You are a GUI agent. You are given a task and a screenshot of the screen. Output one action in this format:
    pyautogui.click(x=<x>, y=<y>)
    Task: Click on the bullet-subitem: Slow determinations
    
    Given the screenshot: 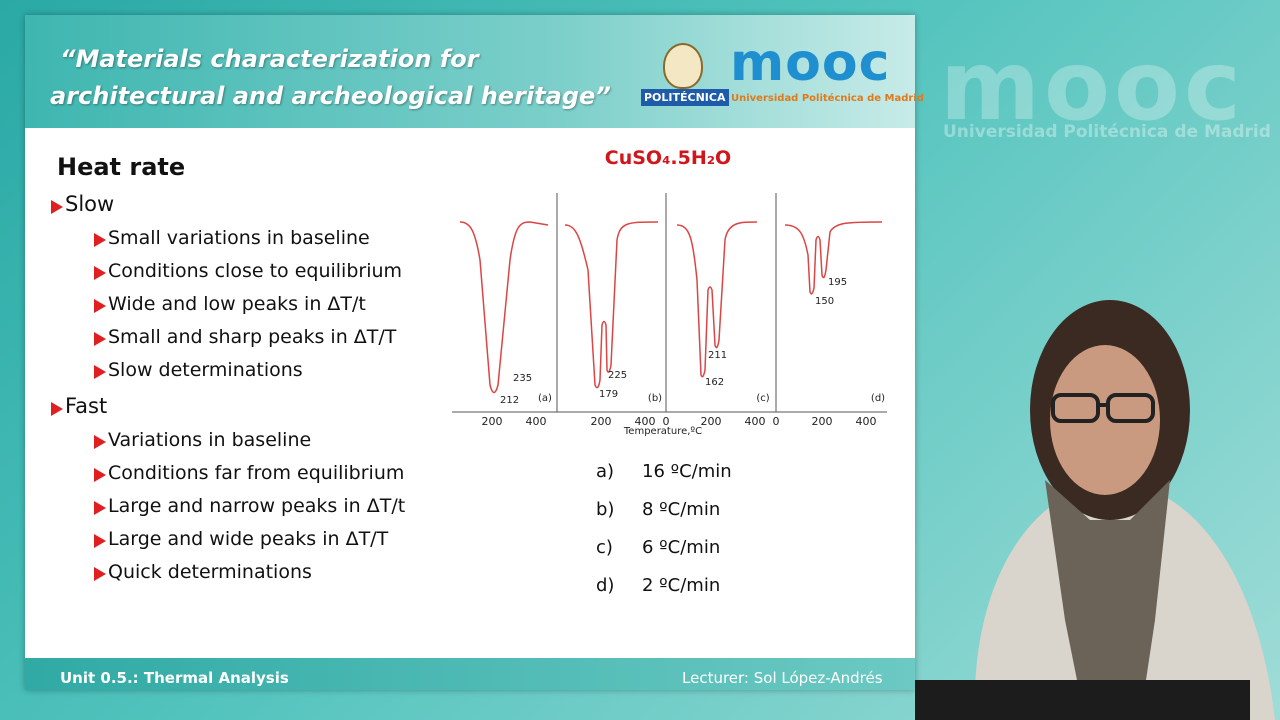 What is the action you would take?
    pyautogui.click(x=205, y=370)
    